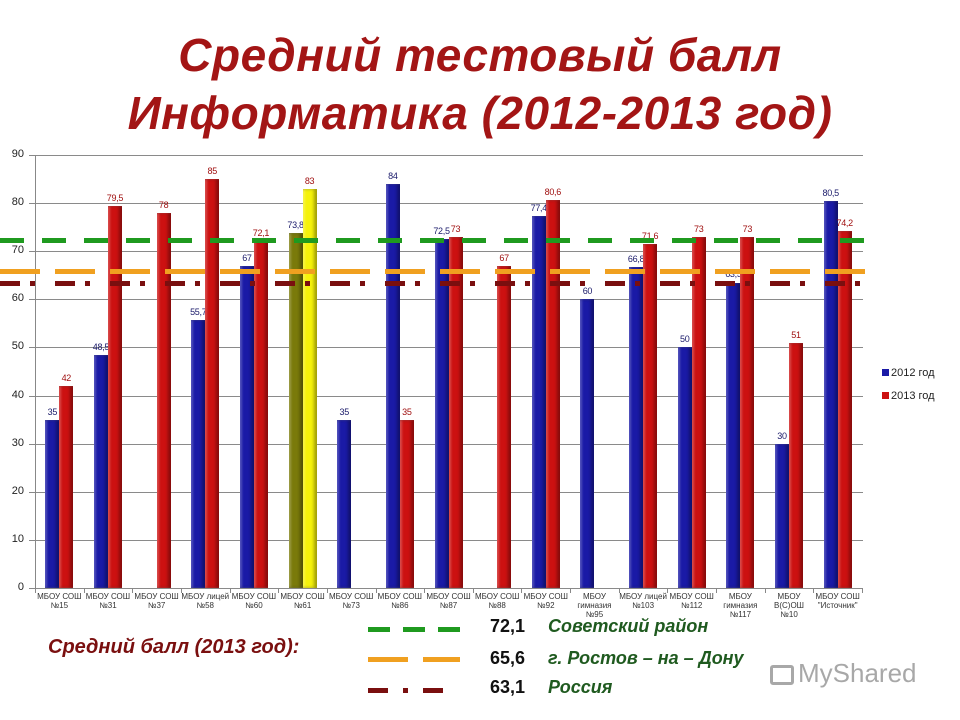  Describe the element at coordinates (17, 346) in the screenshot. I see `y-tick-label: 50` at that location.